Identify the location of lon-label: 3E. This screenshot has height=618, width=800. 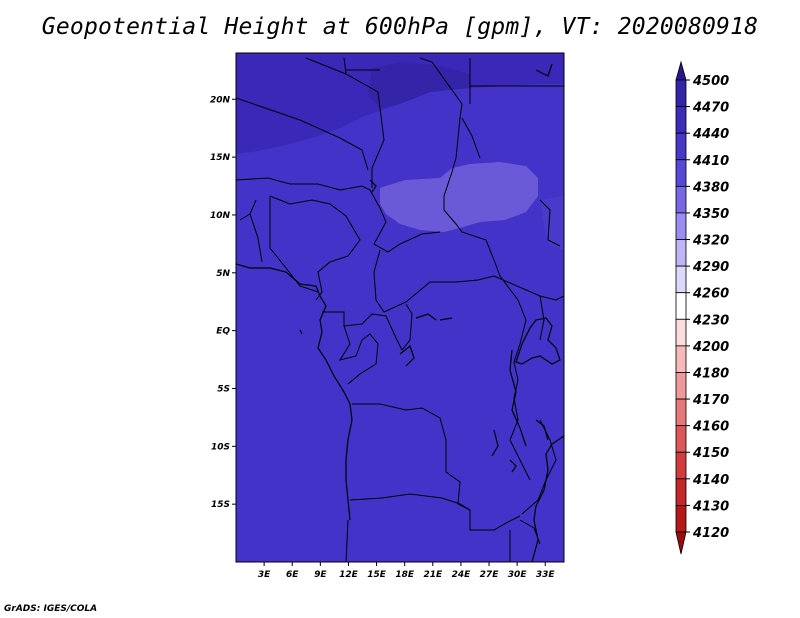
(264, 575).